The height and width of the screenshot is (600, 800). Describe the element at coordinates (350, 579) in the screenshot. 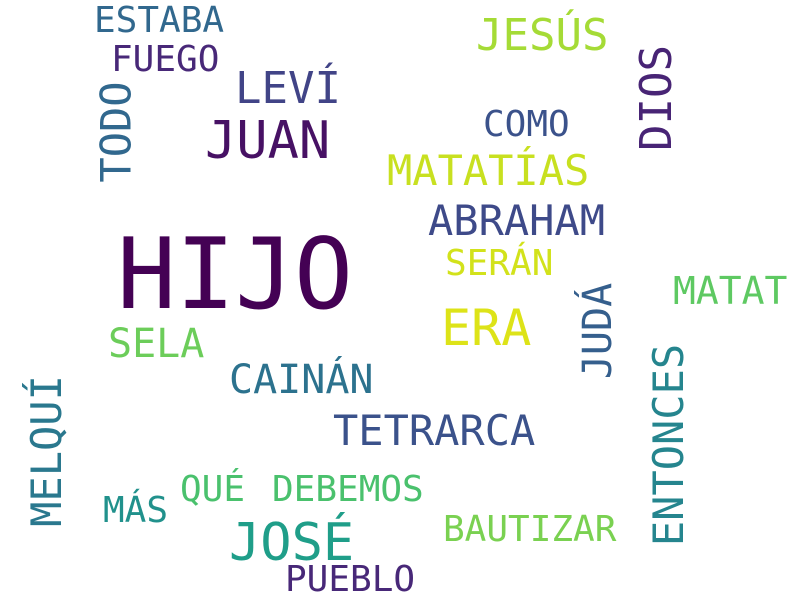

I see `word-pueblo: PUEBLO` at that location.